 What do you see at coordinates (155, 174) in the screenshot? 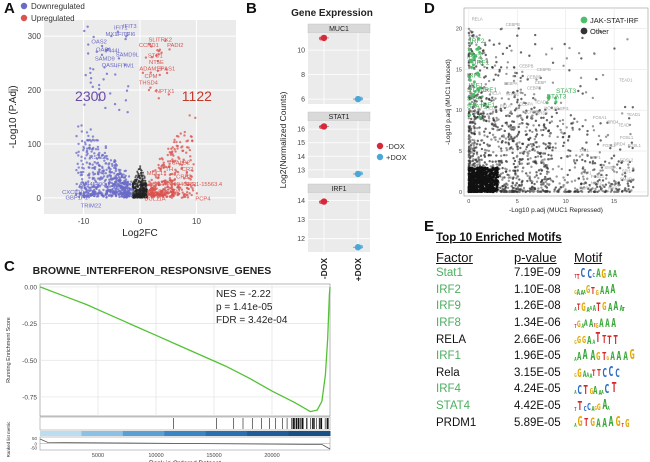
I see `volcano-gene-label-up: MUC1` at bounding box center [155, 174].